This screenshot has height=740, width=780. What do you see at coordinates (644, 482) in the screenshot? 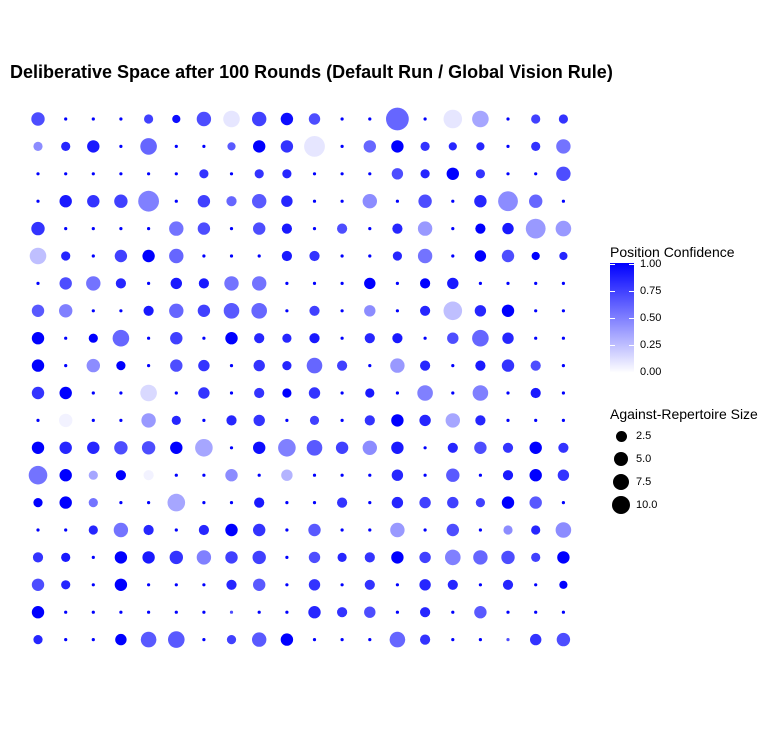
I see `size-legend-label: 7.5` at bounding box center [644, 482].